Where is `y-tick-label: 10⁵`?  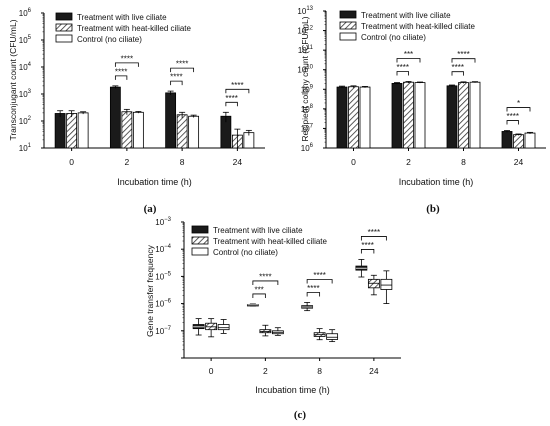
y-tick-label: 10⁵ is located at coordinates (25, 40).